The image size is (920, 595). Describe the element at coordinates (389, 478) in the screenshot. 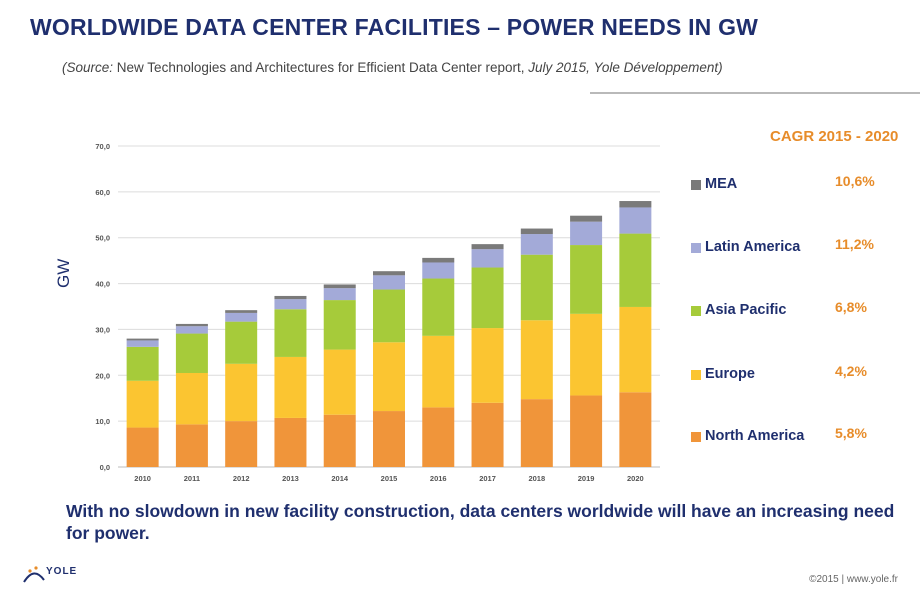

I see `x-tick-label: 2015` at that location.